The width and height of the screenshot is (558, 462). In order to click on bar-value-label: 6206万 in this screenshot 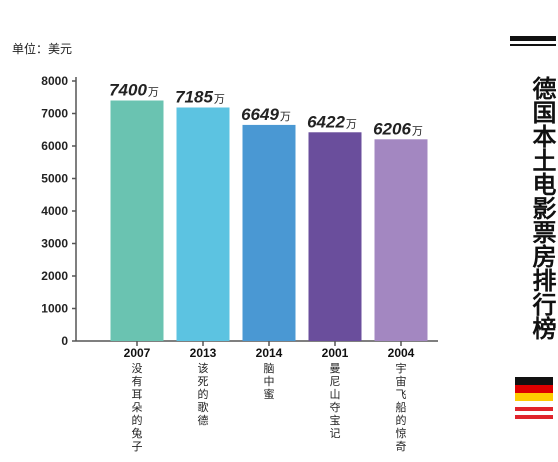, I will do `click(398, 128)`.